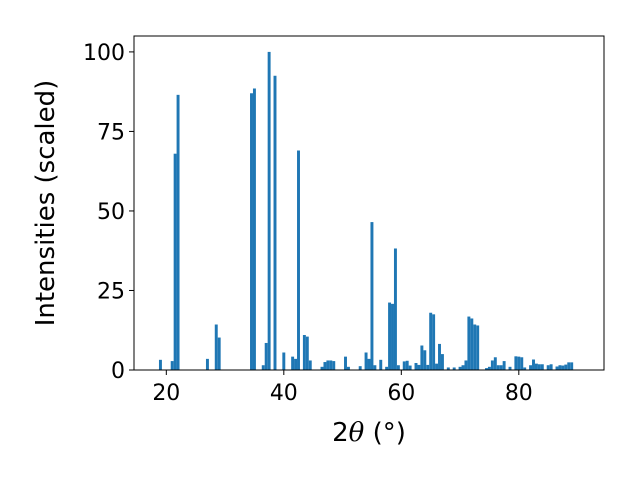 This screenshot has width=640, height=480. I want to click on y-tick-label-100: 100, so click(104, 53).